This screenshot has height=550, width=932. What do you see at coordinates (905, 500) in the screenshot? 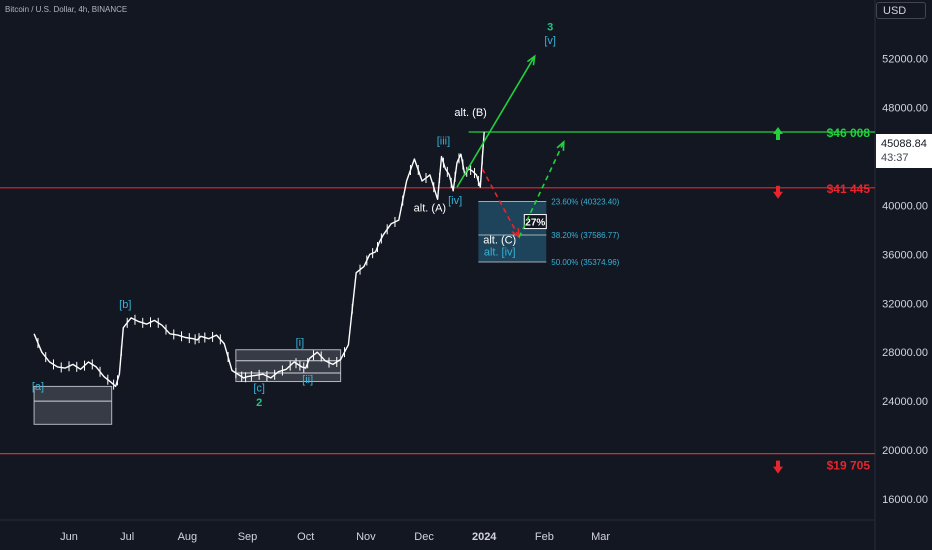
I see `y-tick-label: 16000.00` at bounding box center [905, 500].